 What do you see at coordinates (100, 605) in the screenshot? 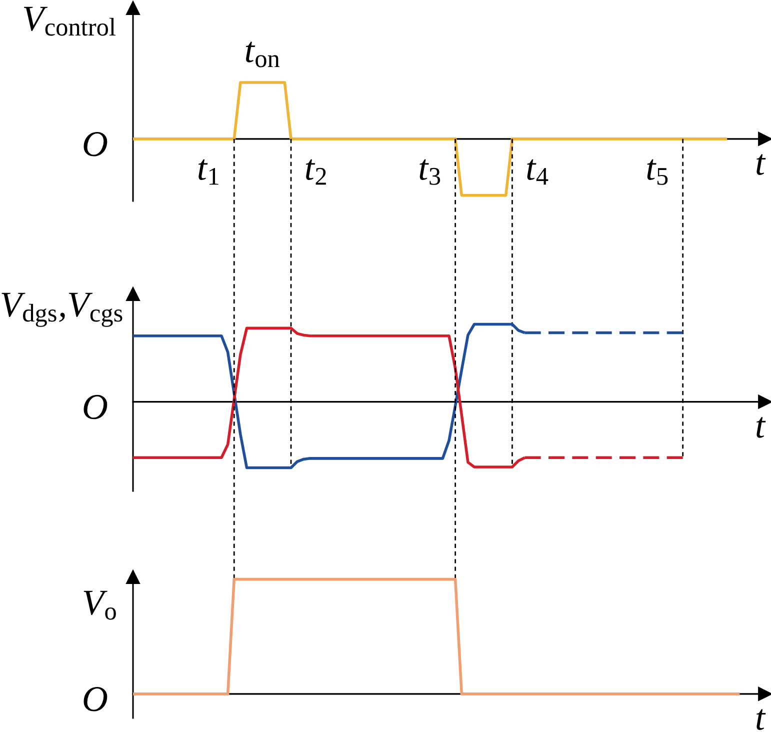
I see `y-axis-title: V$_{o}$` at bounding box center [100, 605].